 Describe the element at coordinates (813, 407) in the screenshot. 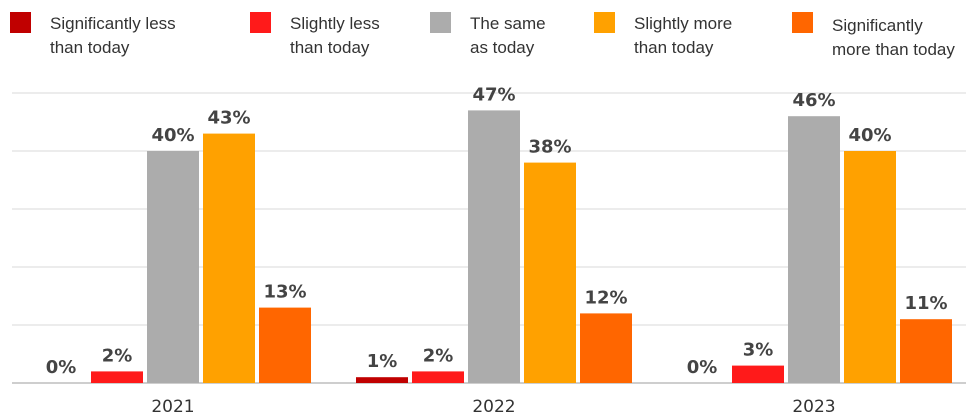

I see `category-label-2023: 2023` at that location.